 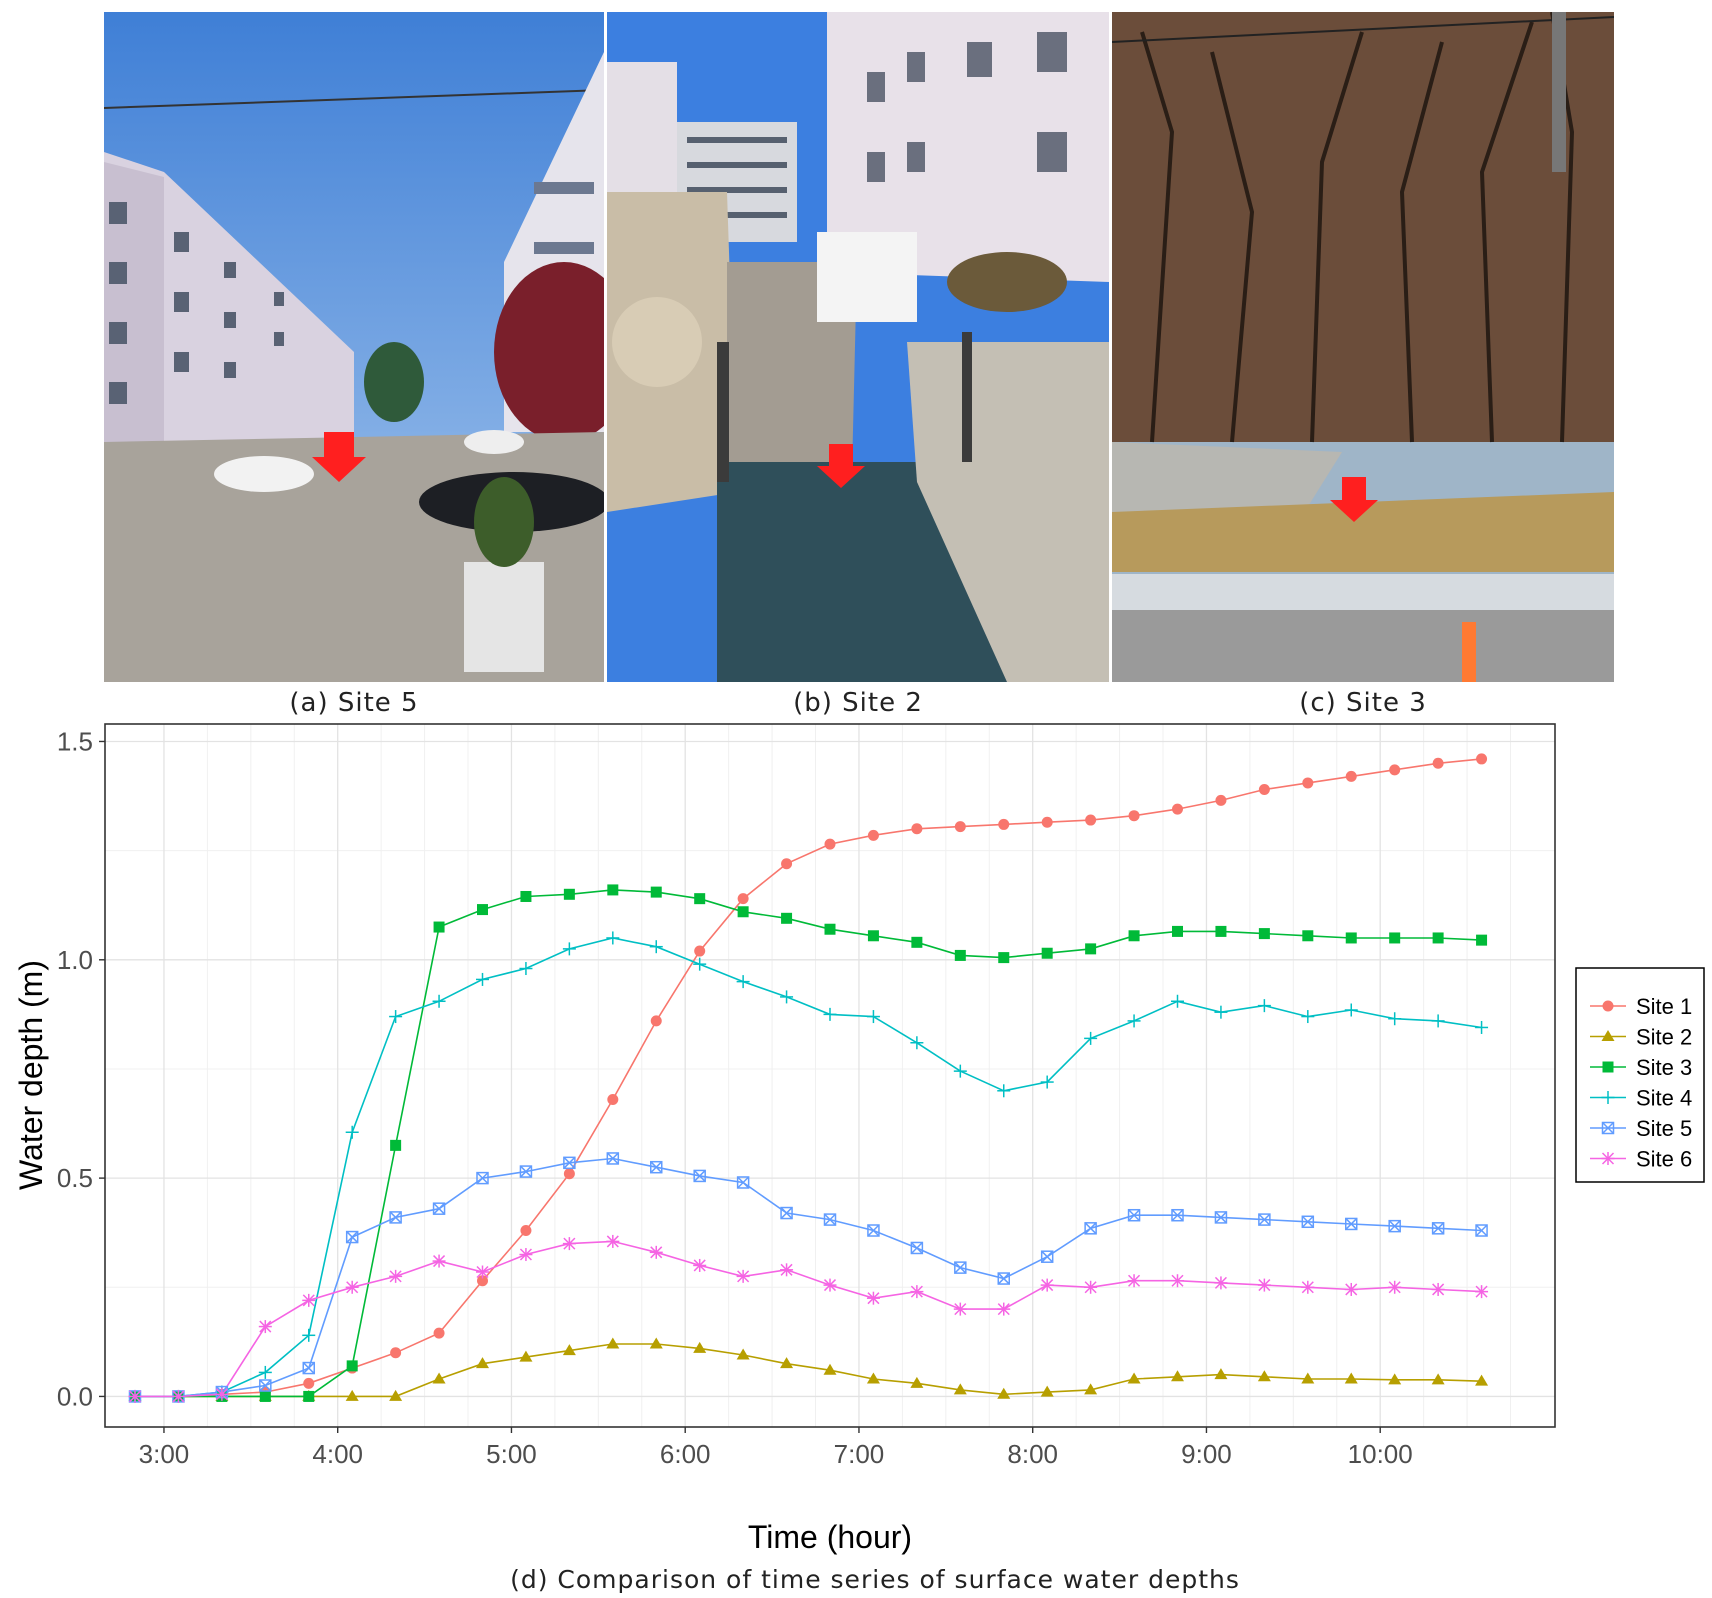 I want to click on legend-label: Site 3, so click(x=1664, y=1067).